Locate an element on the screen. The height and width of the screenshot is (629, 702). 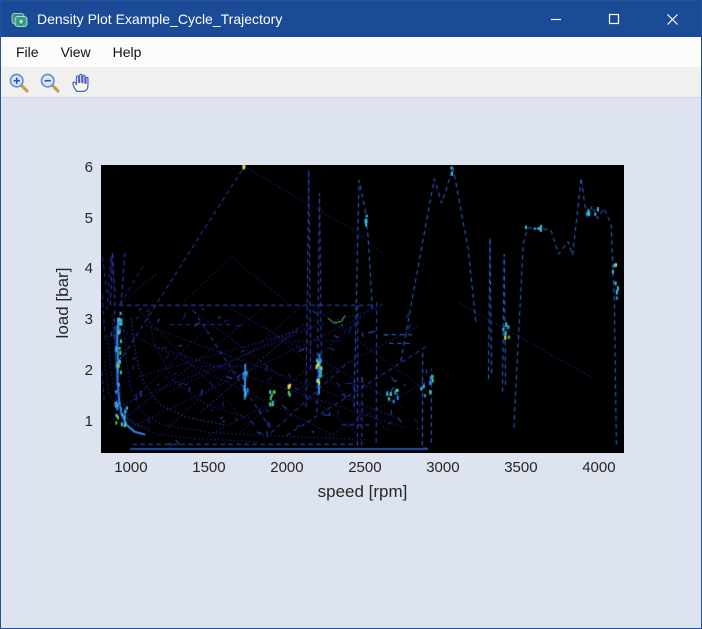
x-tick-label: 3000 is located at coordinates (443, 467).